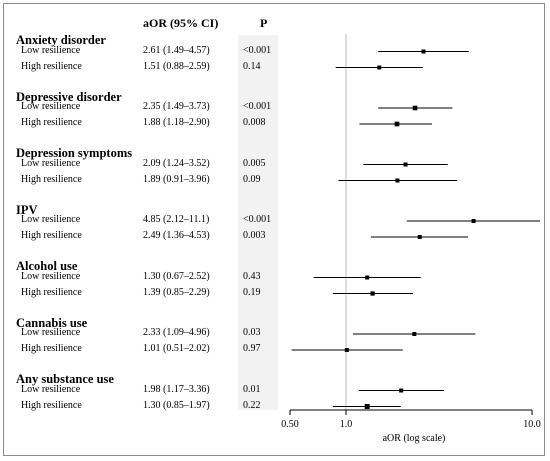  What do you see at coordinates (254, 235) in the screenshot?
I see `p-value: 0.003` at bounding box center [254, 235].